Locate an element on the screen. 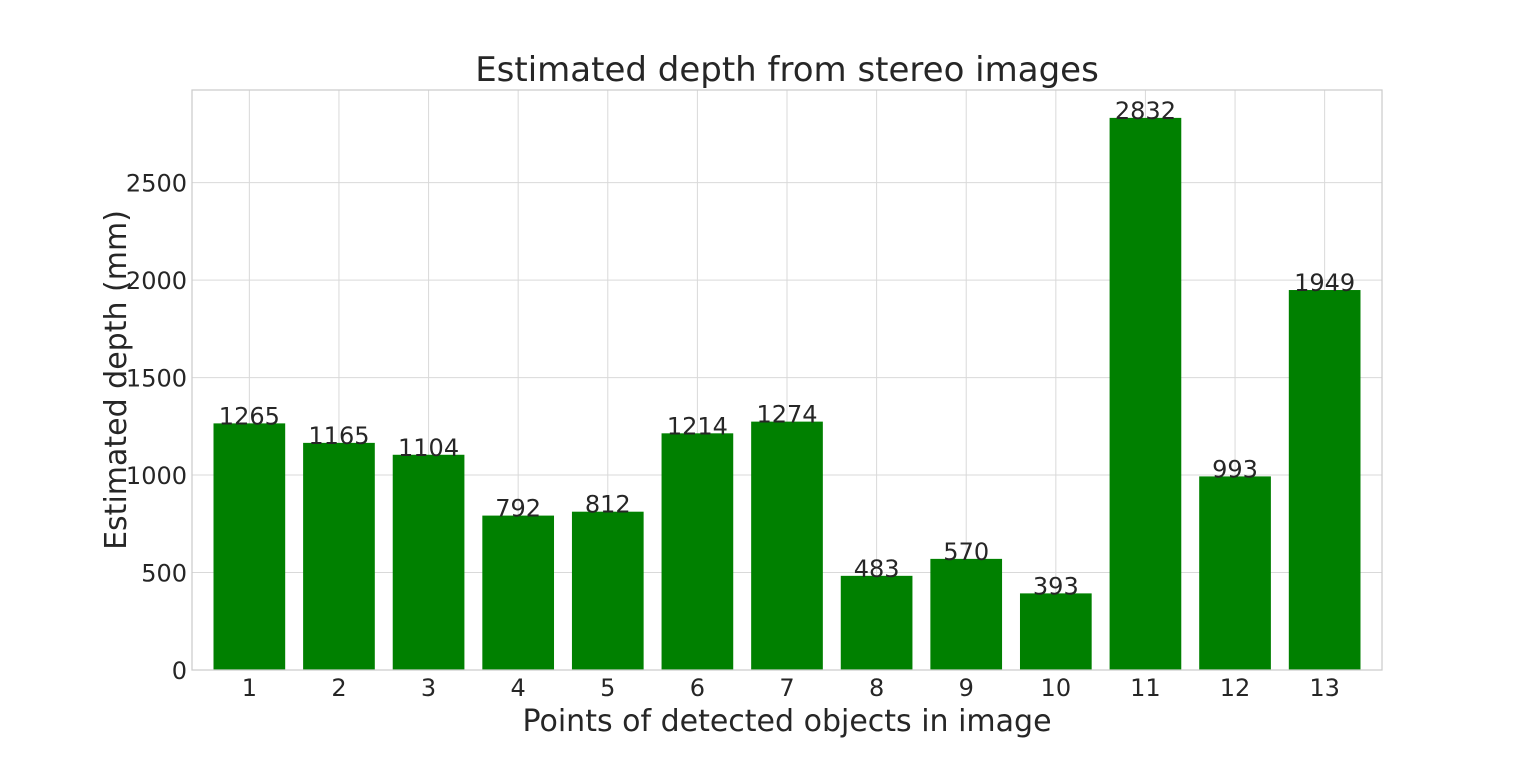  x-tick-label: 7 is located at coordinates (786, 688).